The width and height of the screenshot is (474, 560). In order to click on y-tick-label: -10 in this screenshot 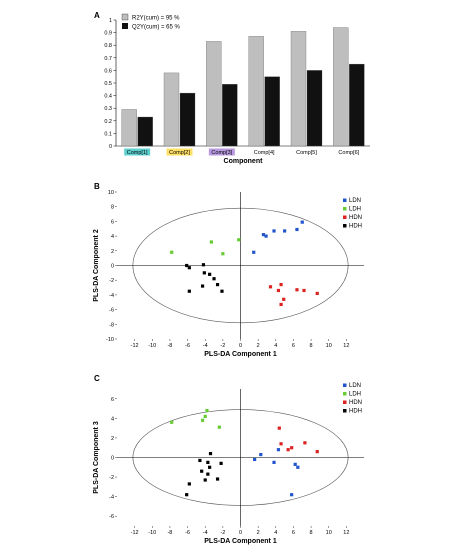, I will do `click(110, 340)`.